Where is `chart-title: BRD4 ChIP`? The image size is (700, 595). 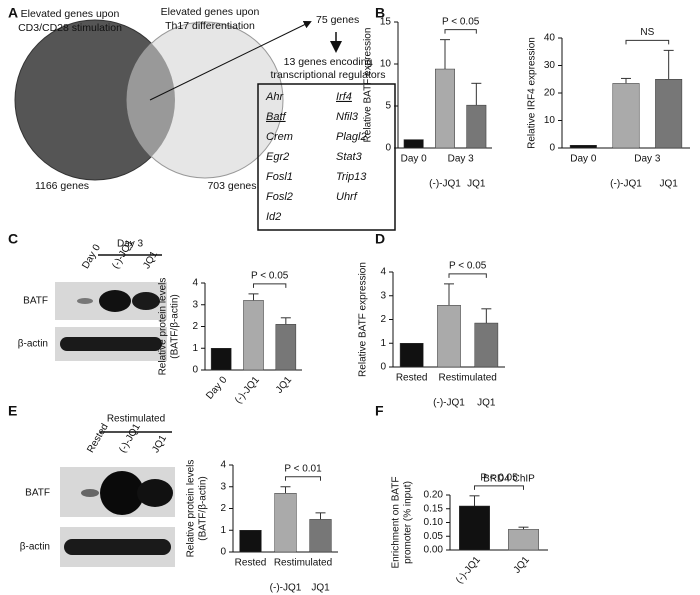
chart-title: BRD4 ChIP is located at coordinates (509, 479).